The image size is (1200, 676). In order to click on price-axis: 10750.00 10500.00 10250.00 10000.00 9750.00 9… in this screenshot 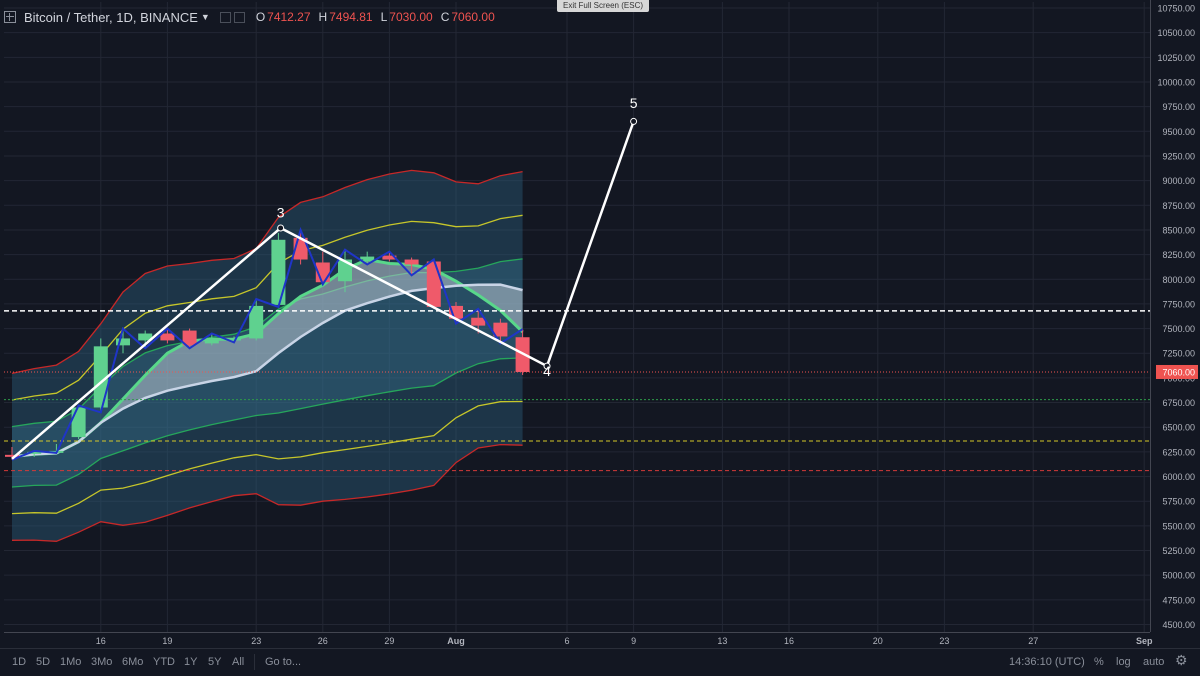, I will do `click(1175, 324)`.